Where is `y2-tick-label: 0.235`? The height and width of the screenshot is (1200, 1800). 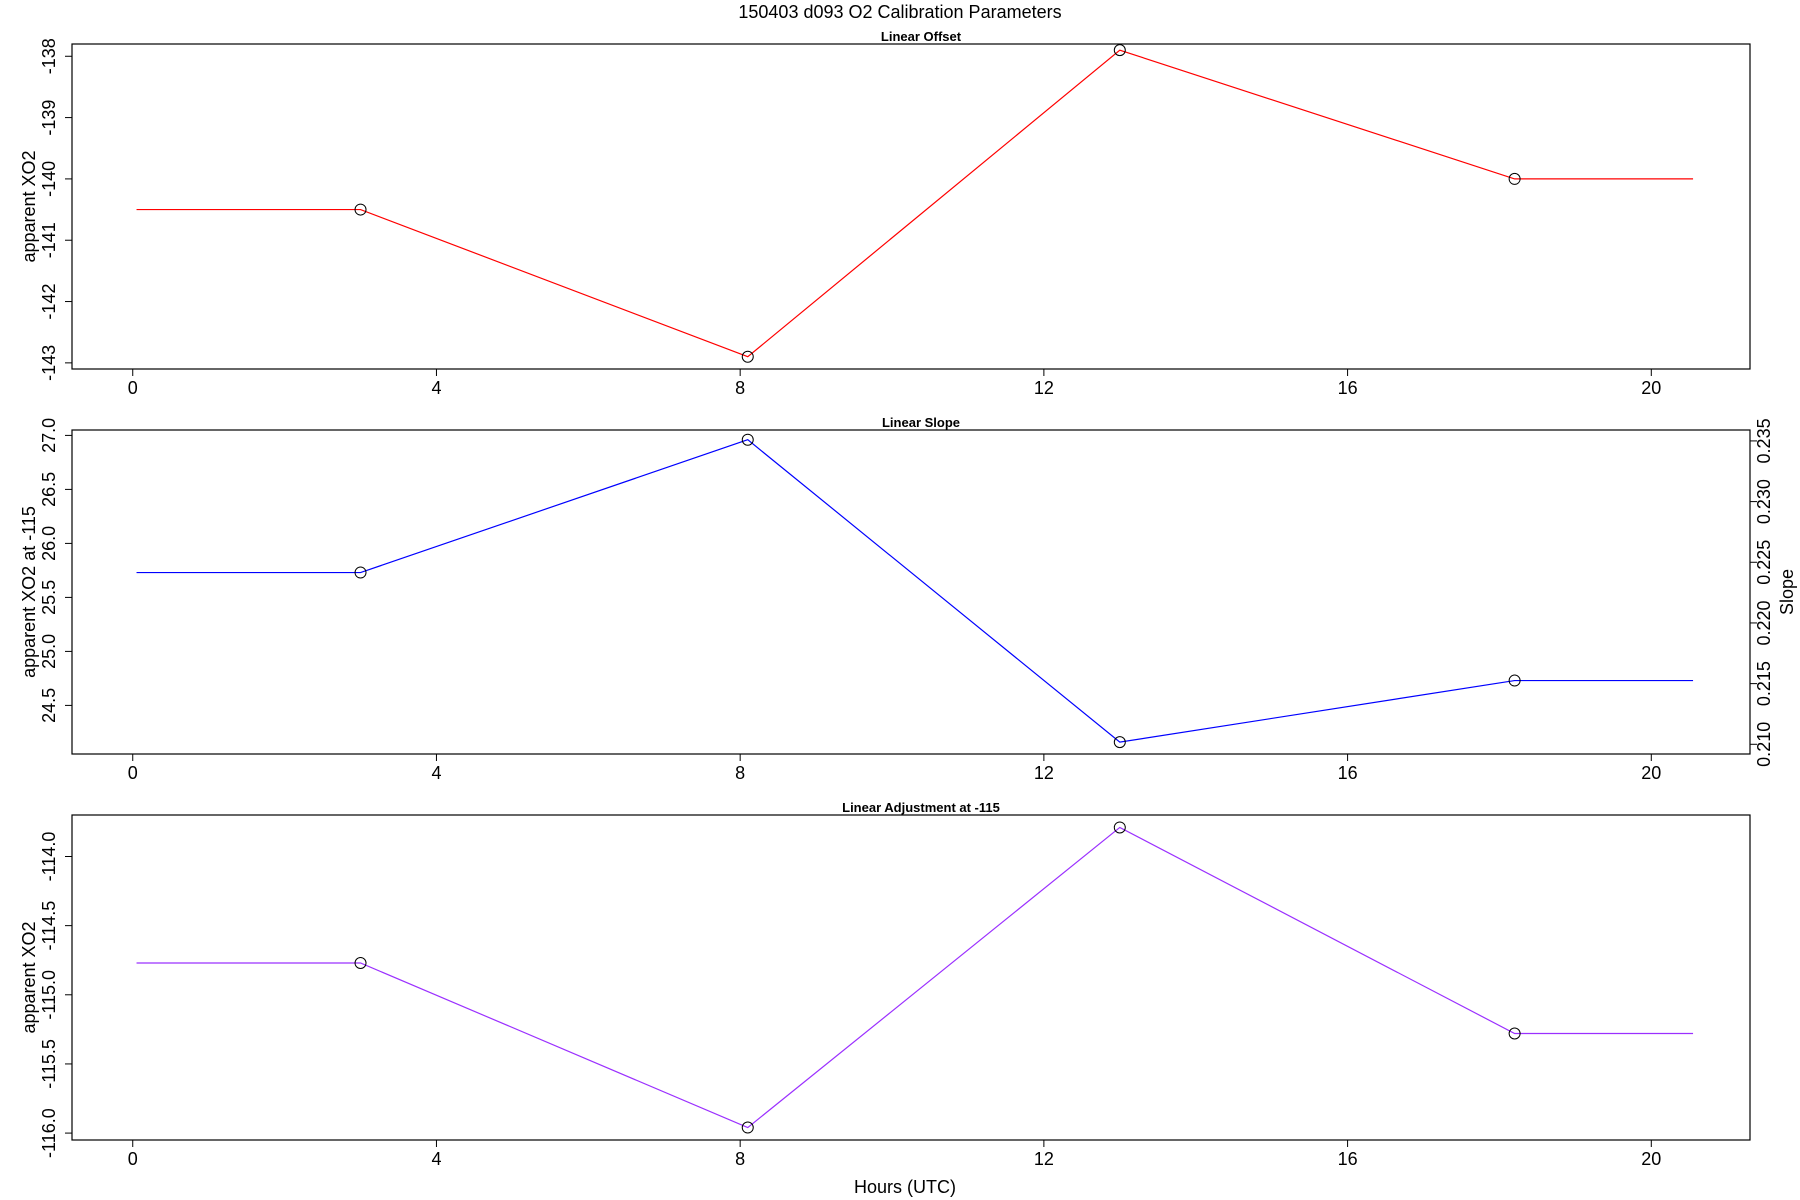
y2-tick-label: 0.235 is located at coordinates (1764, 440).